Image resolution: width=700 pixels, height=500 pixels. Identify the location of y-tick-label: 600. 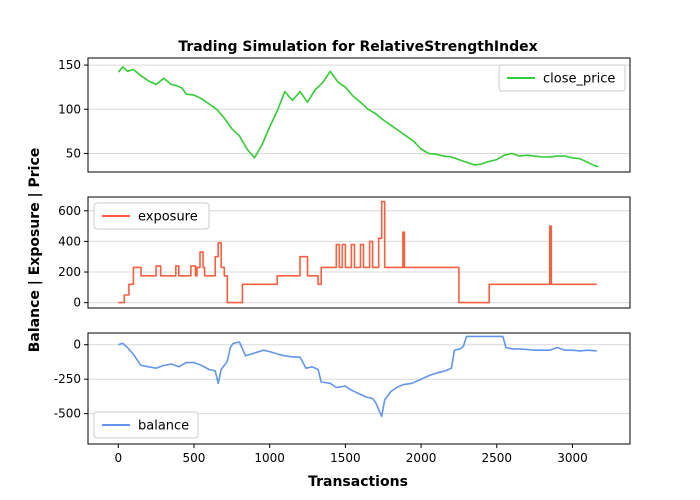
(69, 211).